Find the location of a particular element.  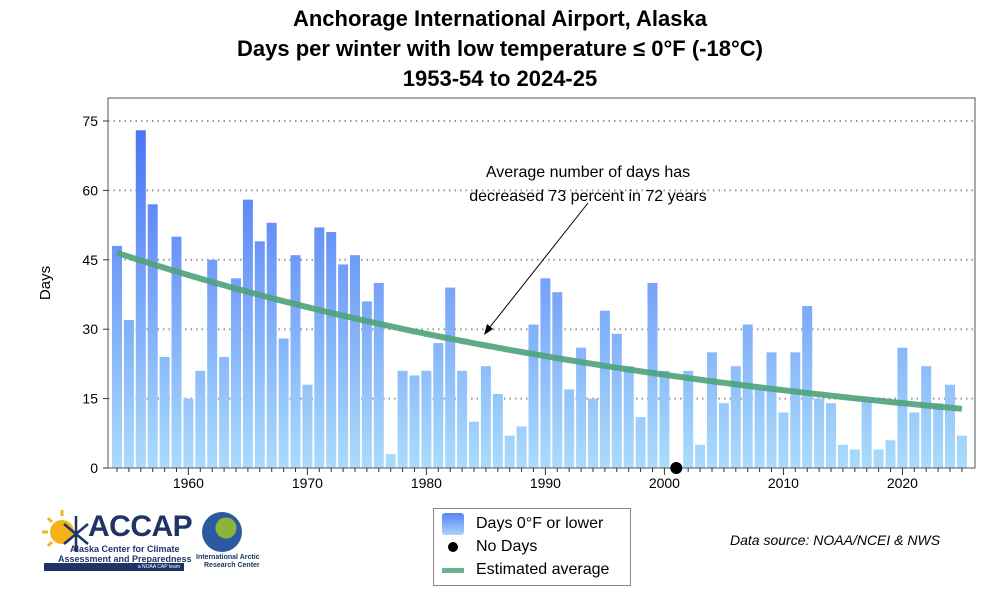

chart-title-line1: Anchorage International Airport, Alaska is located at coordinates (499, 18).